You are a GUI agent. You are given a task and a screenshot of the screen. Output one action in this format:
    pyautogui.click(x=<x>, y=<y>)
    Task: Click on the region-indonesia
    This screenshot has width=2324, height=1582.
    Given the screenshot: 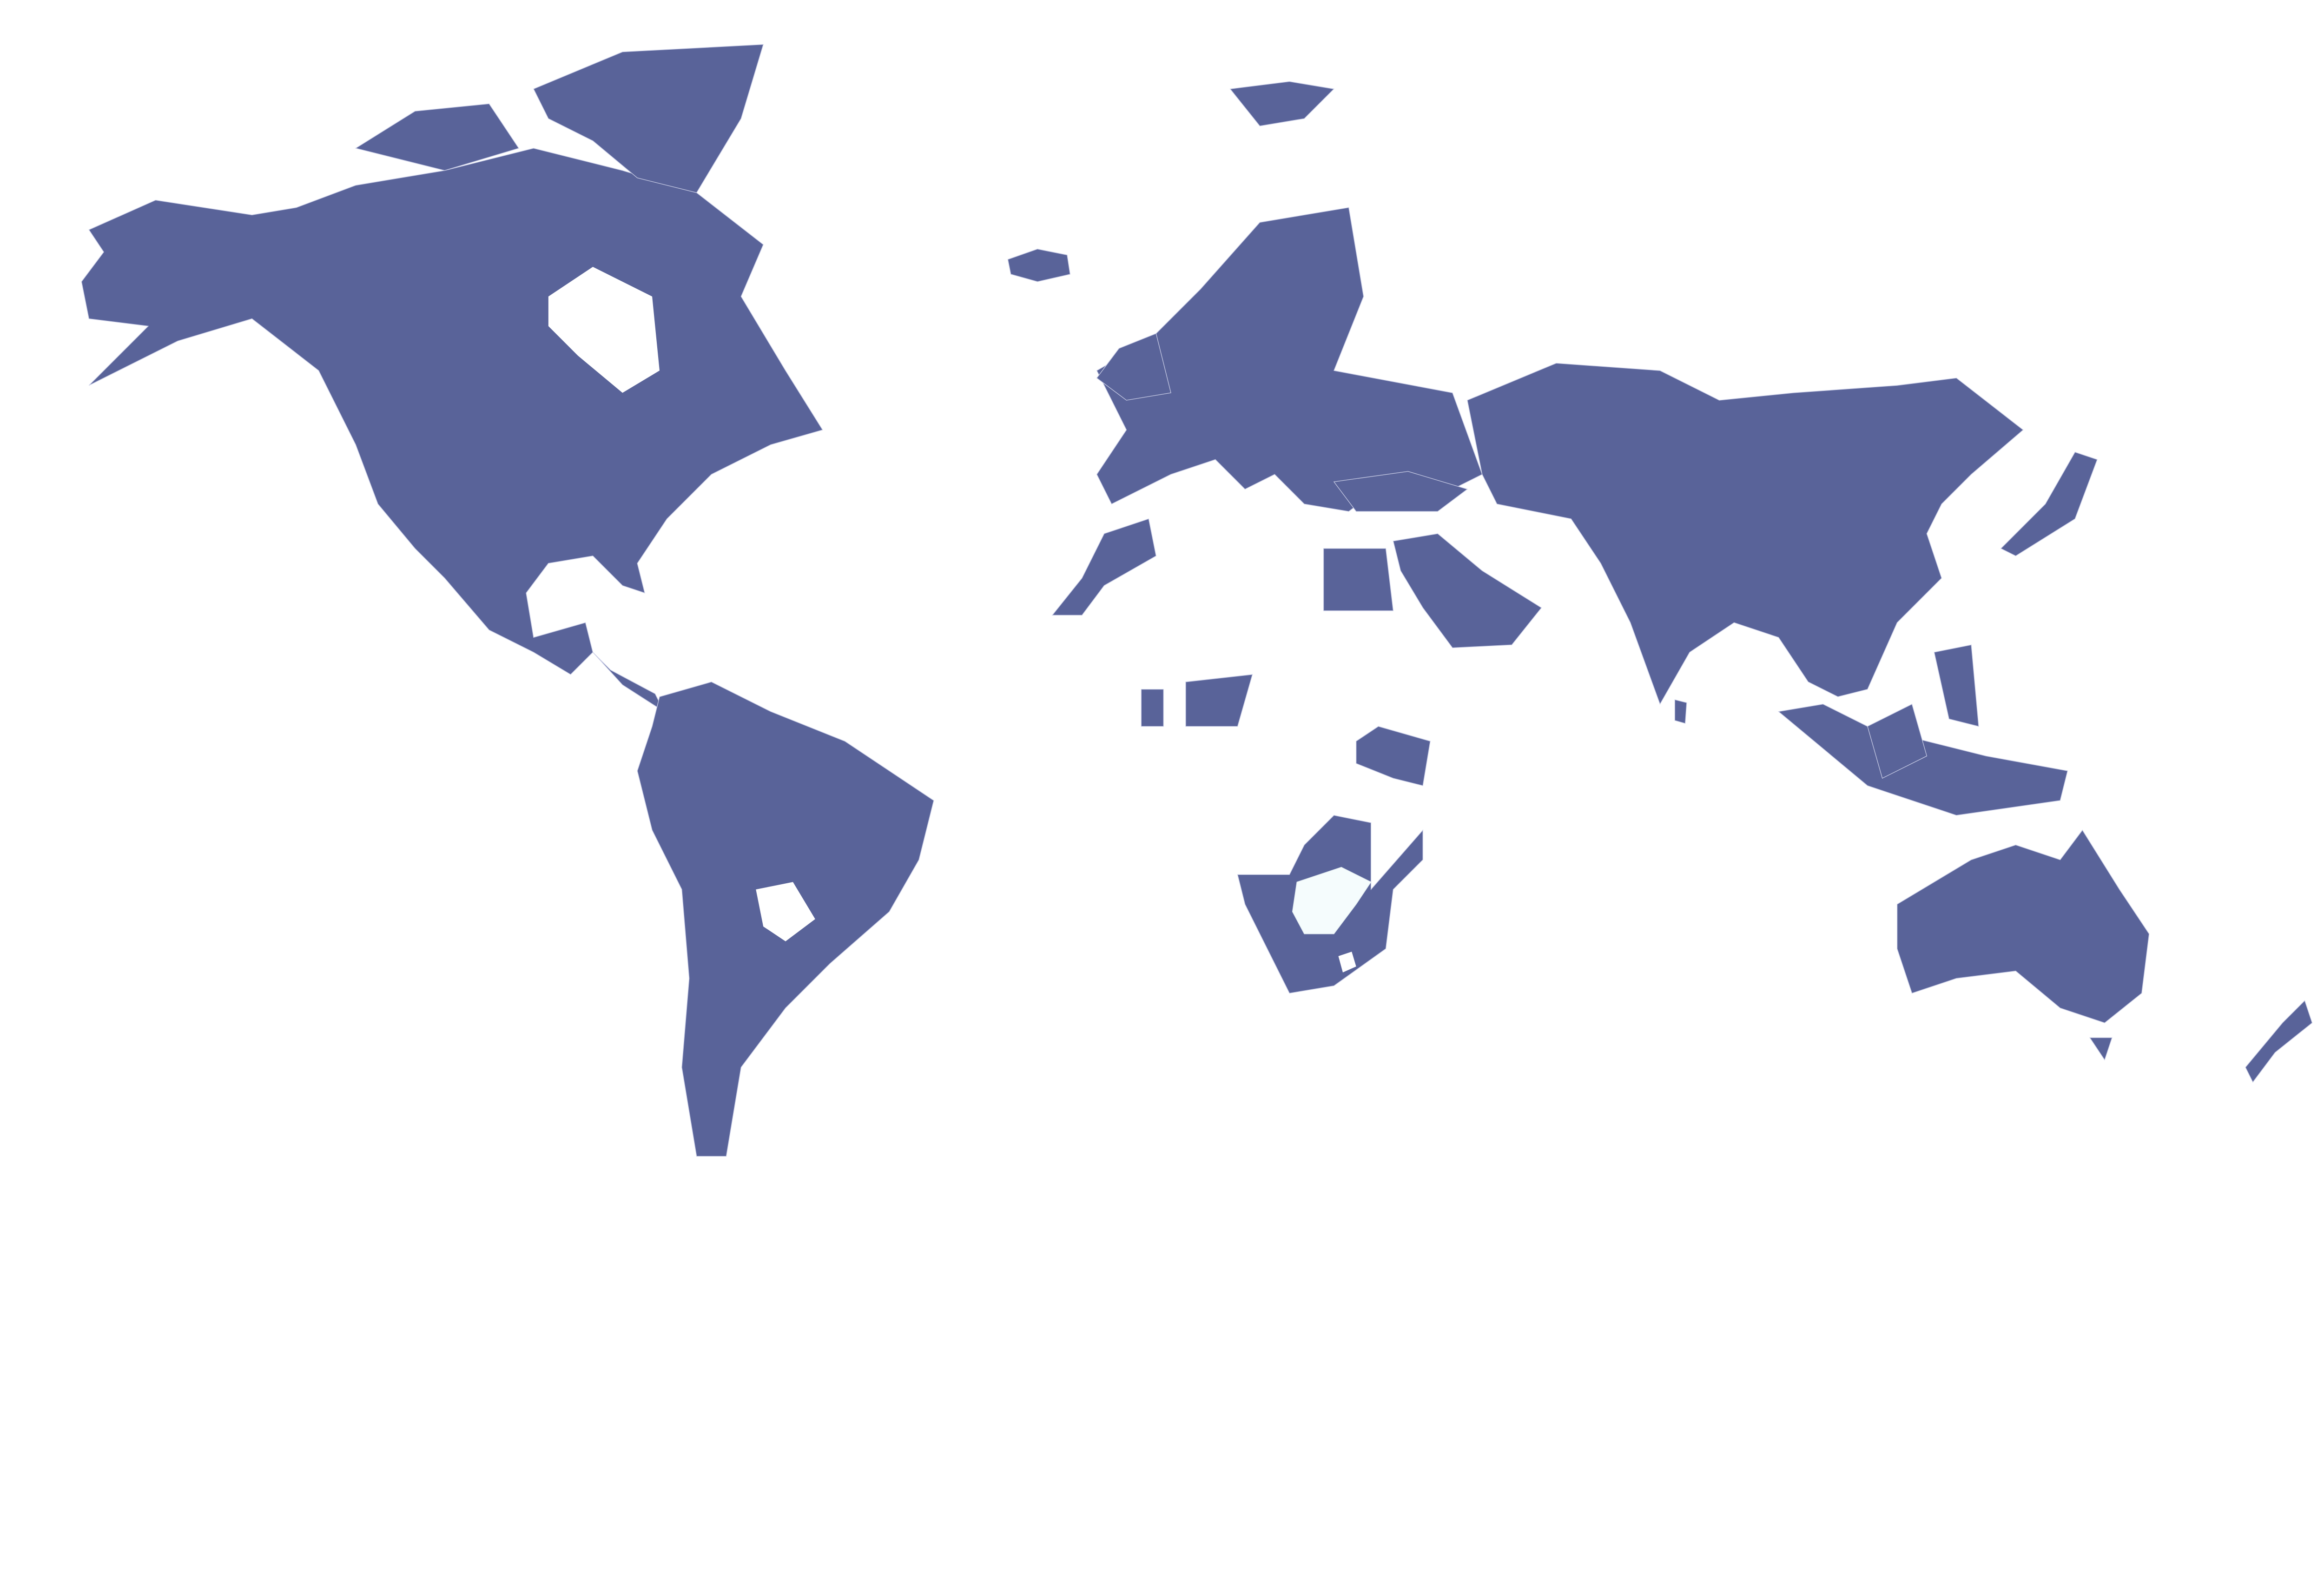 What is the action you would take?
    pyautogui.click(x=1923, y=759)
    